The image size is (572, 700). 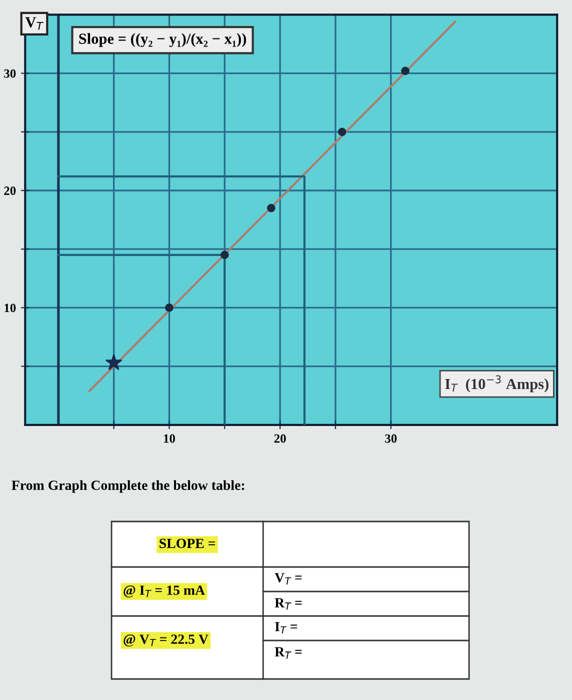 I want to click on text: V$_{T}$ =, so click(x=288, y=578).